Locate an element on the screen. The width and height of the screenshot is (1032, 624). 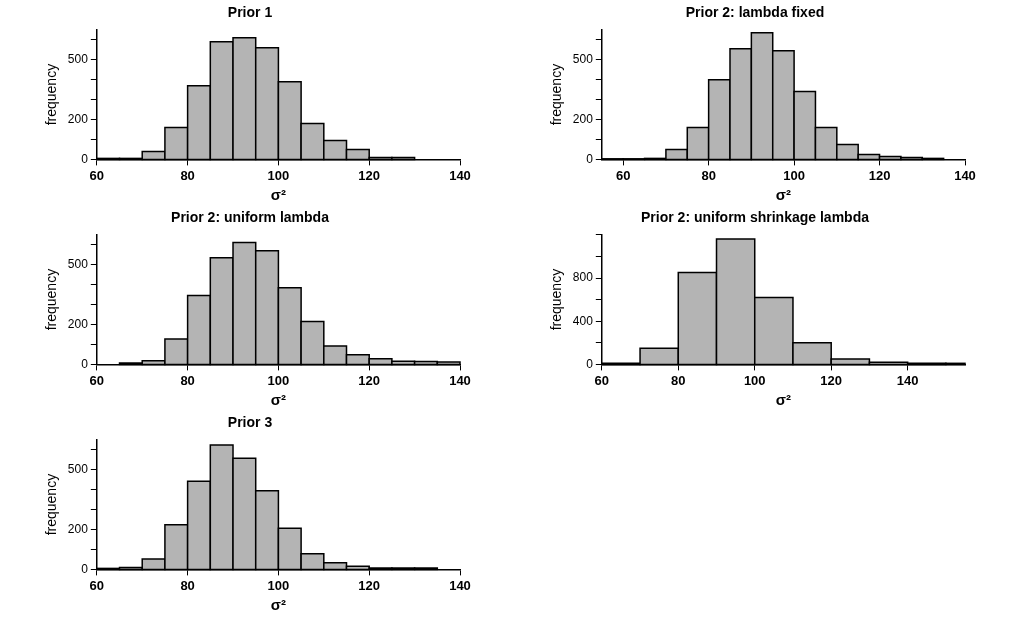
y-tick-label: 800 is located at coordinates (583, 277).